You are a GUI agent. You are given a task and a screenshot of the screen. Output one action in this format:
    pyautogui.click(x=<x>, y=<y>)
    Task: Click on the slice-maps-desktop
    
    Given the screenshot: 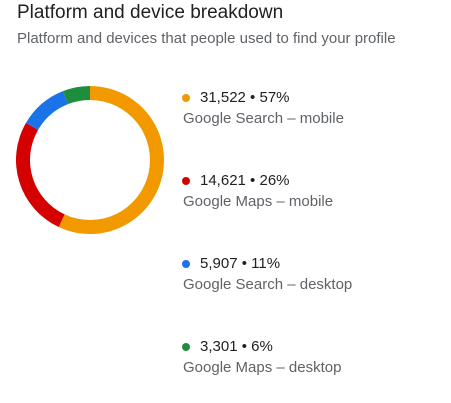 What is the action you would take?
    pyautogui.click(x=76, y=95)
    